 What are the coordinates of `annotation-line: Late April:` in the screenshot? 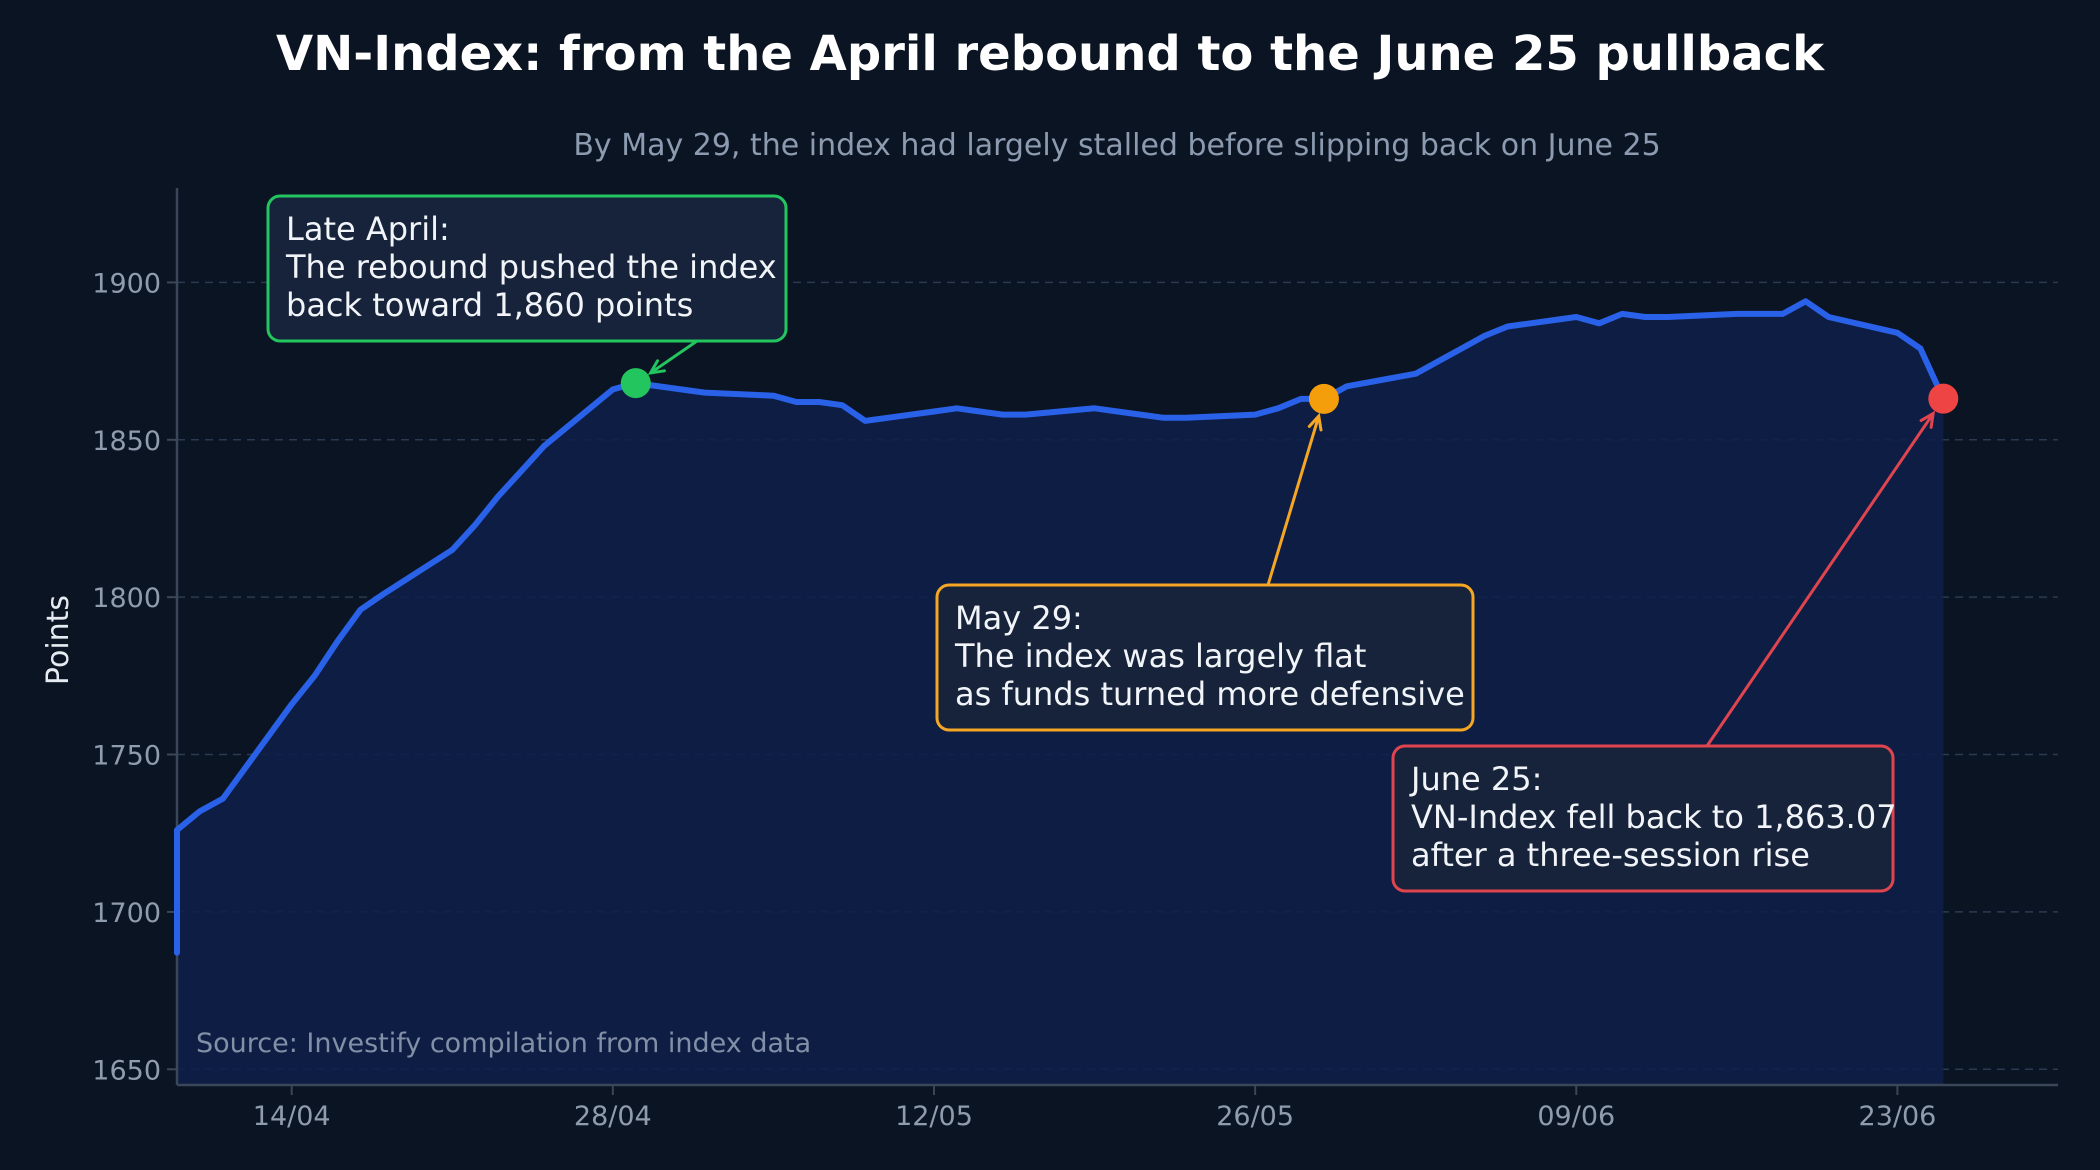 It's located at (368, 229).